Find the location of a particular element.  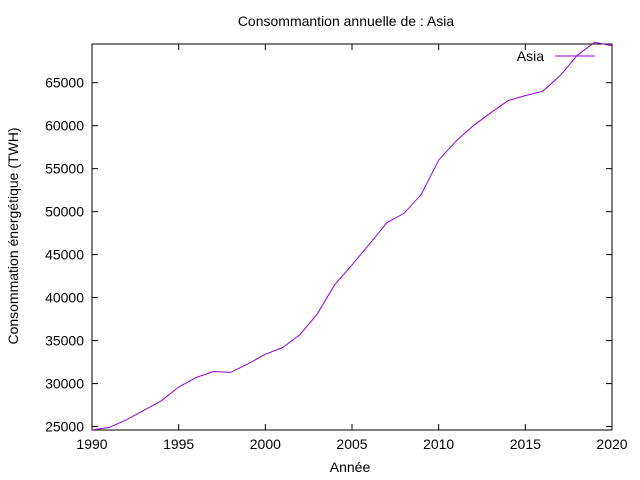

x-tick-label: 2000 is located at coordinates (265, 444).